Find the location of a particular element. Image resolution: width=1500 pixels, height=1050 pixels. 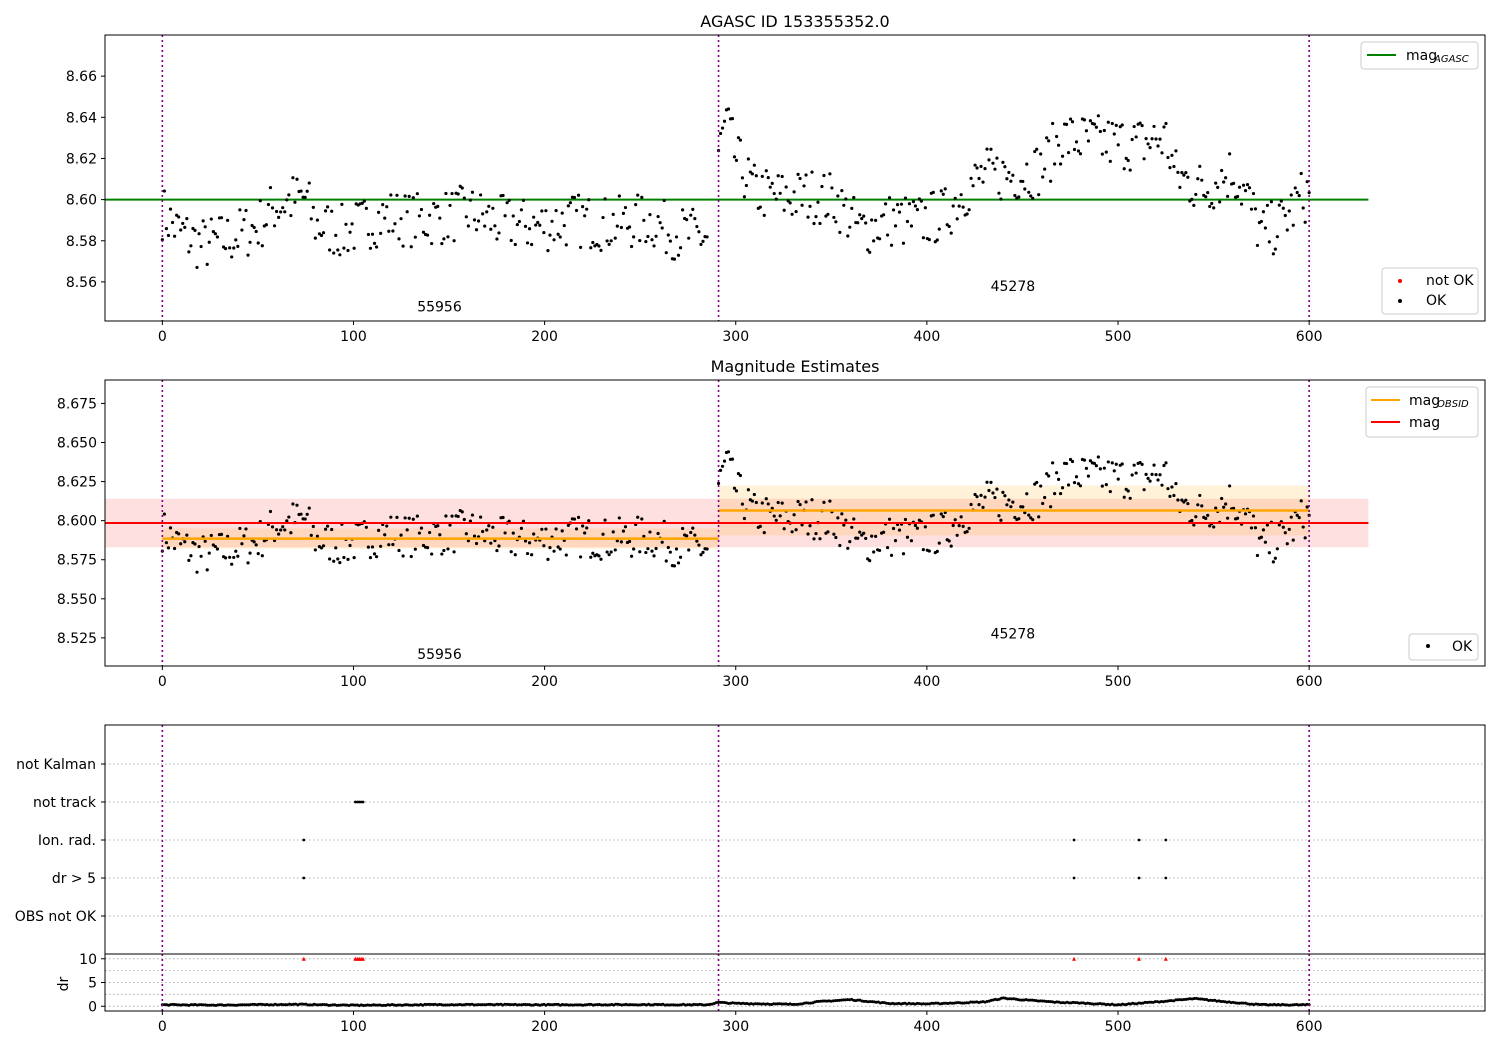

flag-point is located at coordinates (1166, 840).